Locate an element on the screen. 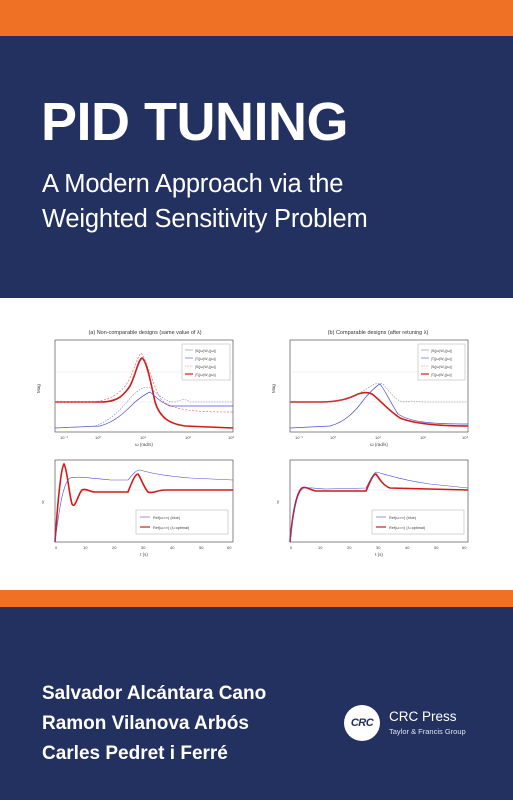  publisher-tagline: Taylor & Francis Group is located at coordinates (427, 731).